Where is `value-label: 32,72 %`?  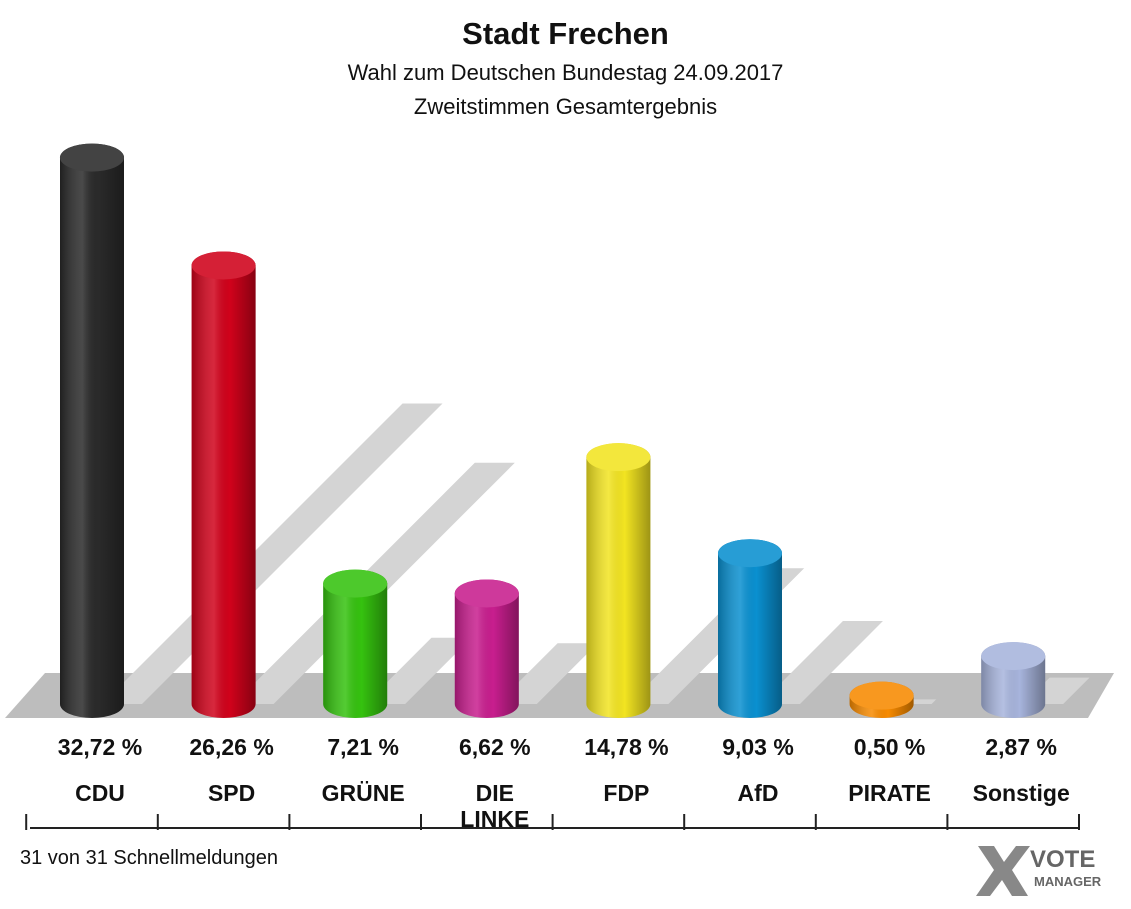 value-label: 32,72 % is located at coordinates (100, 747).